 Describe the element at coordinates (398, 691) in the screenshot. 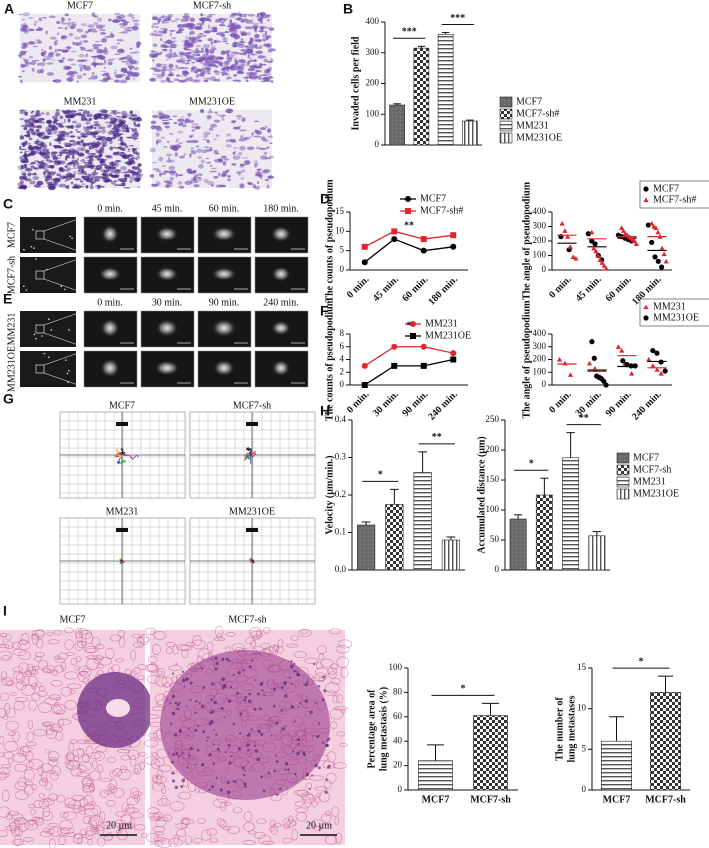

I see `y-tick-label: 80` at that location.